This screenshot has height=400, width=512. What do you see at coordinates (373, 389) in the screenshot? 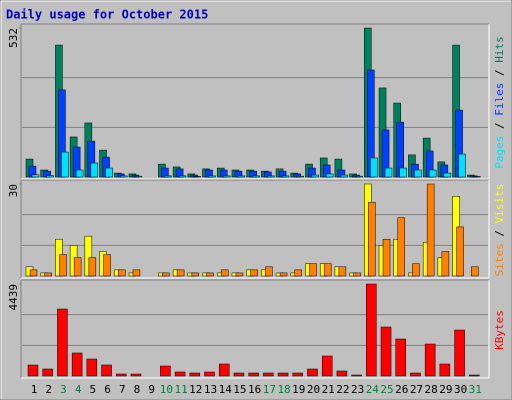
I see `x-tick-label: 24` at bounding box center [373, 389].